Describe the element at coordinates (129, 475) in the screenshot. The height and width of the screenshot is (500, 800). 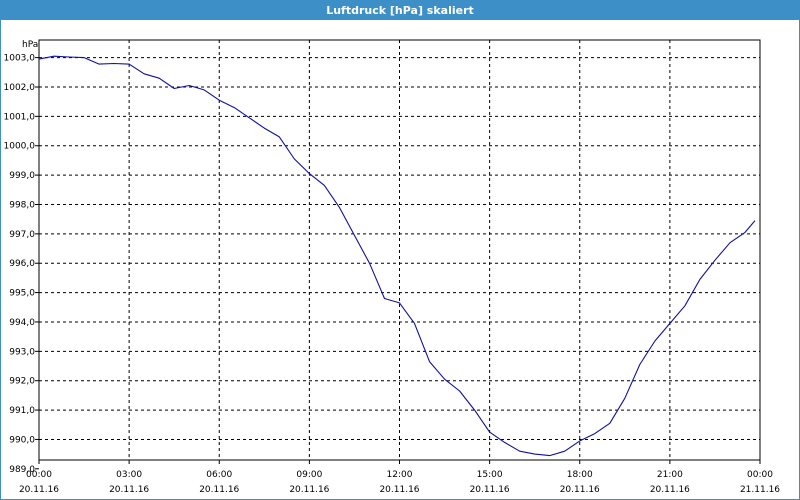
I see `x-tick-time: 03:00` at that location.